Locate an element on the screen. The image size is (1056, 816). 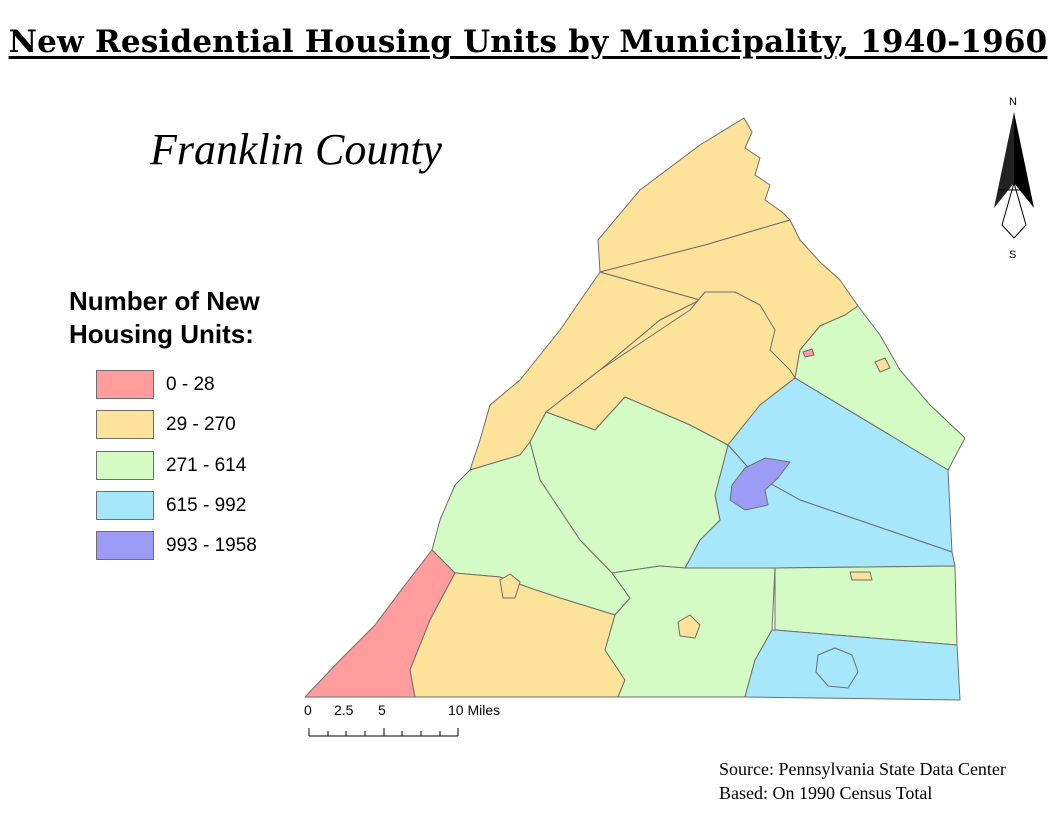
legend-title: Number of New Housing Units: is located at coordinates (199, 318).